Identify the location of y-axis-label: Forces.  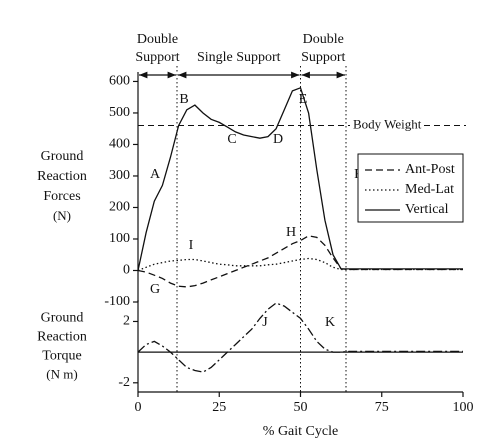
(61, 196).